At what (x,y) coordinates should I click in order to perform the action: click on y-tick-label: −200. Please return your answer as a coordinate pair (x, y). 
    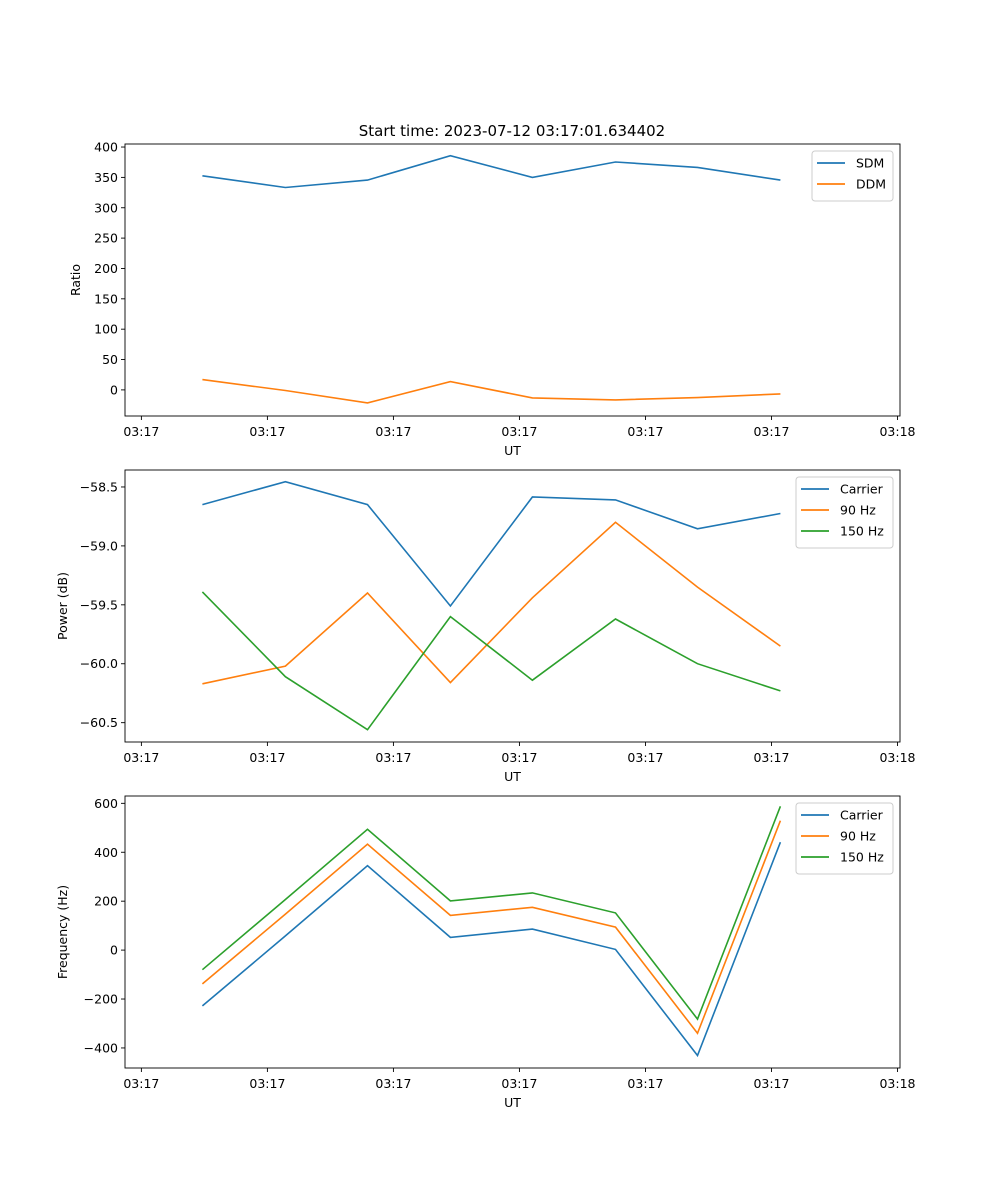
    Looking at the image, I should click on (101, 999).